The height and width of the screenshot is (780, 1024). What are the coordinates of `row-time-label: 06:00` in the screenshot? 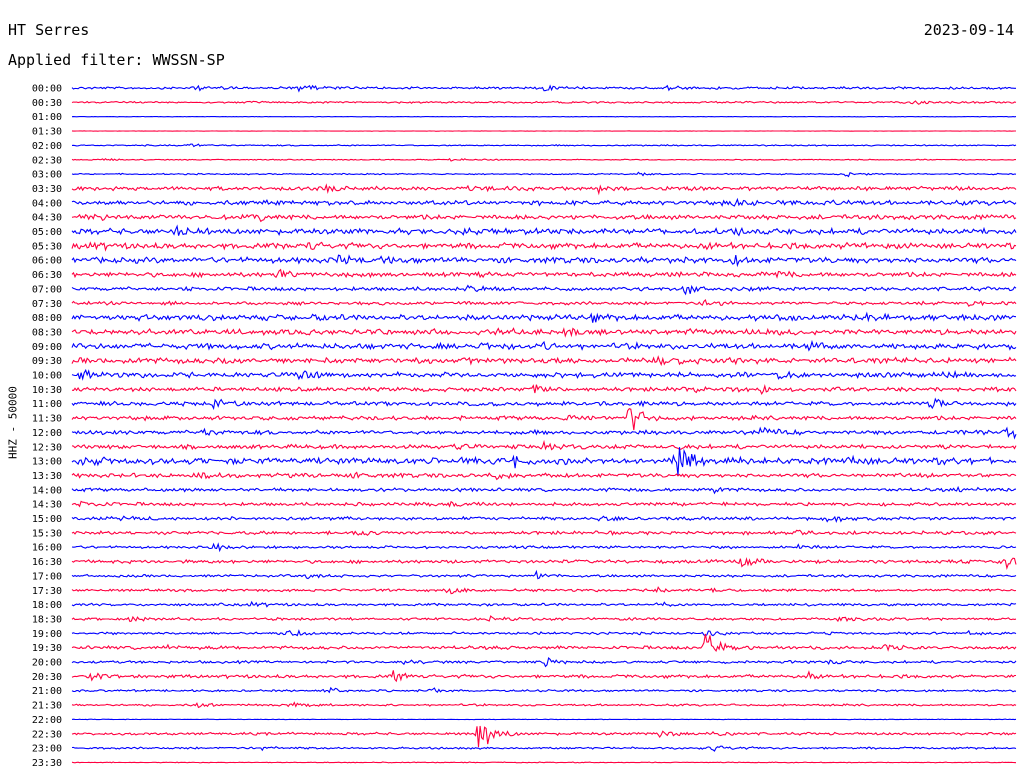 It's located at (47, 261).